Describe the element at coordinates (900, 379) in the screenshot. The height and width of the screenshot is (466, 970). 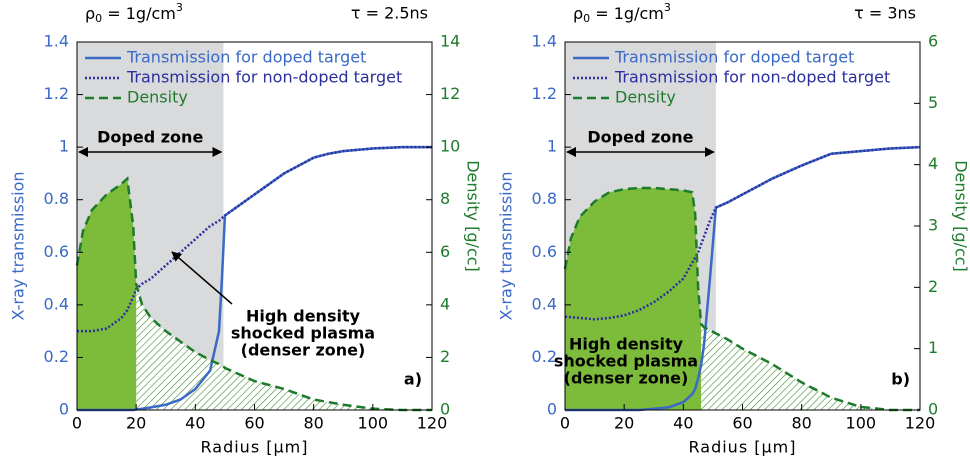
I see `panel-label: b)` at that location.